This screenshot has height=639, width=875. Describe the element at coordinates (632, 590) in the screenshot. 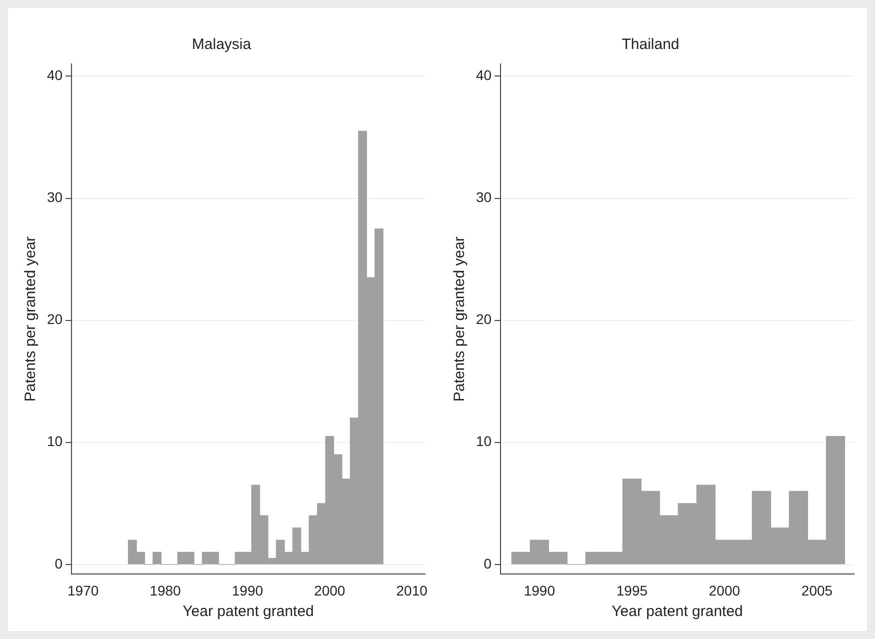

I see `x-tick-label: 1995` at that location.